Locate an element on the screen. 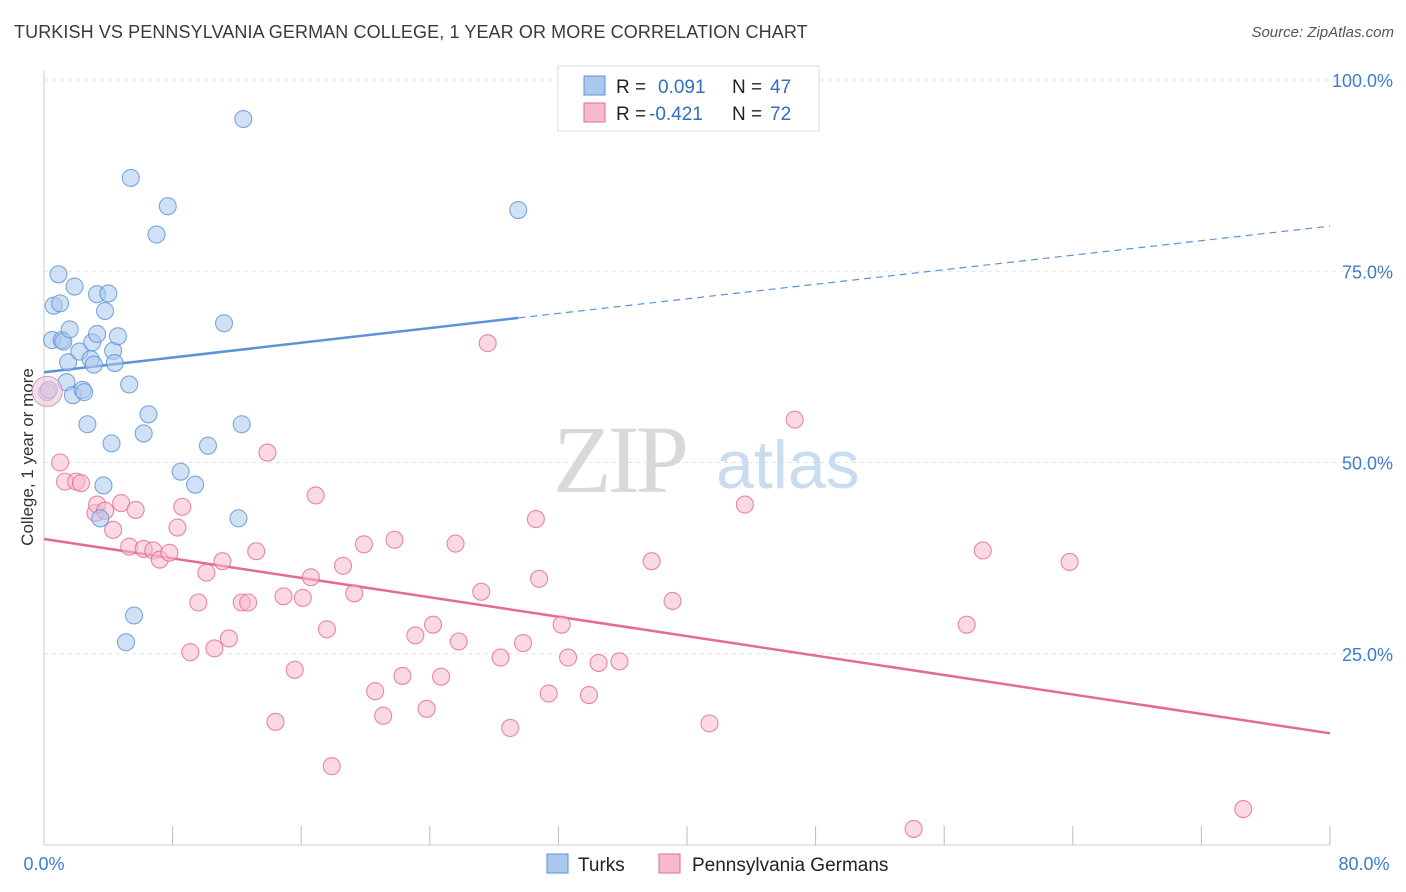 The height and width of the screenshot is (892, 1406). series-legend: Turks Pennsylvania Germans is located at coordinates (717, 864).